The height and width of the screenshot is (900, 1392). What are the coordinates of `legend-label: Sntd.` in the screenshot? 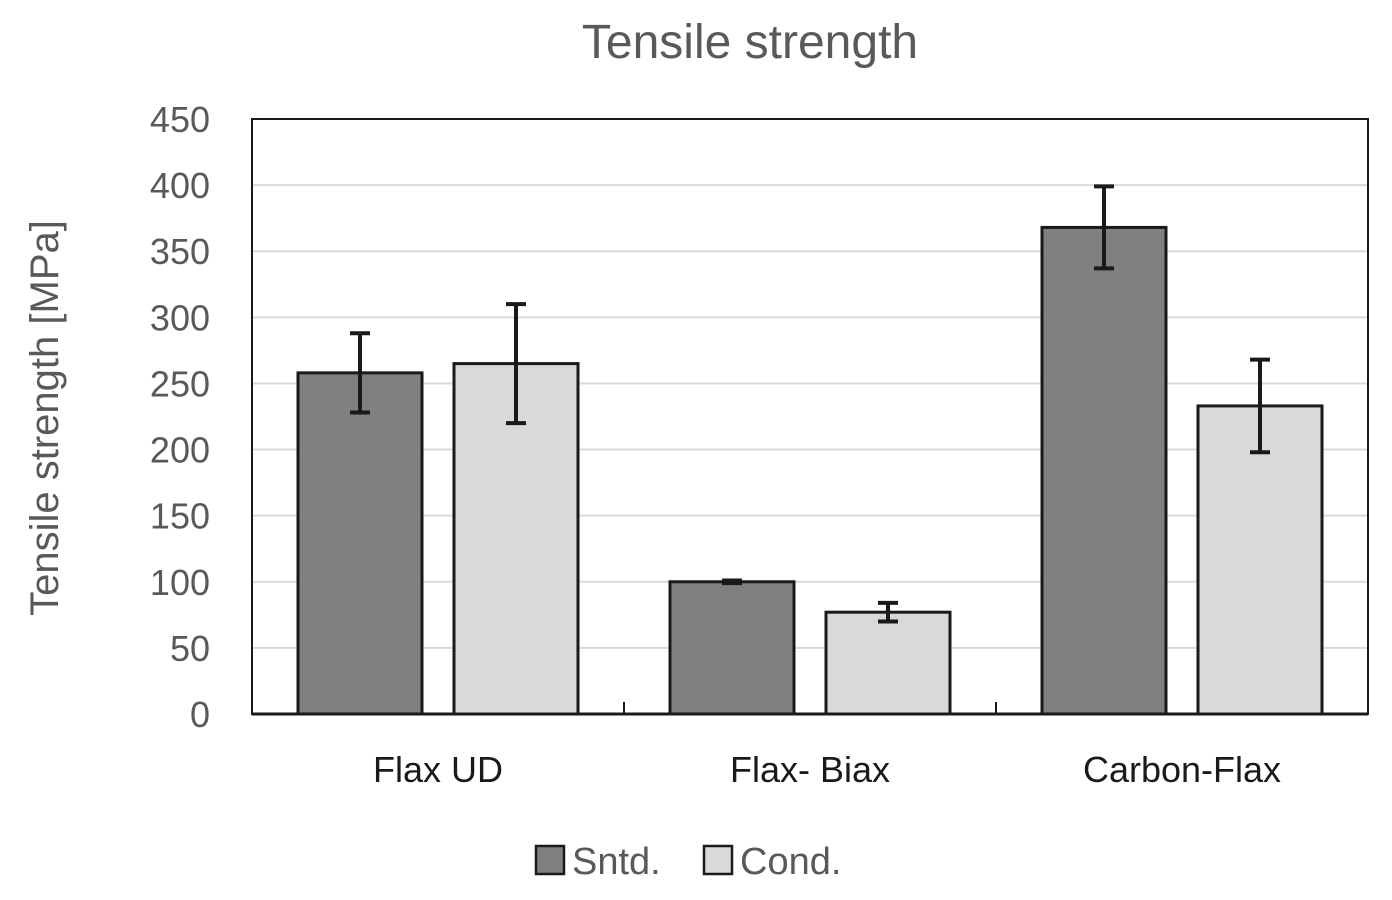 It's located at (616, 862).